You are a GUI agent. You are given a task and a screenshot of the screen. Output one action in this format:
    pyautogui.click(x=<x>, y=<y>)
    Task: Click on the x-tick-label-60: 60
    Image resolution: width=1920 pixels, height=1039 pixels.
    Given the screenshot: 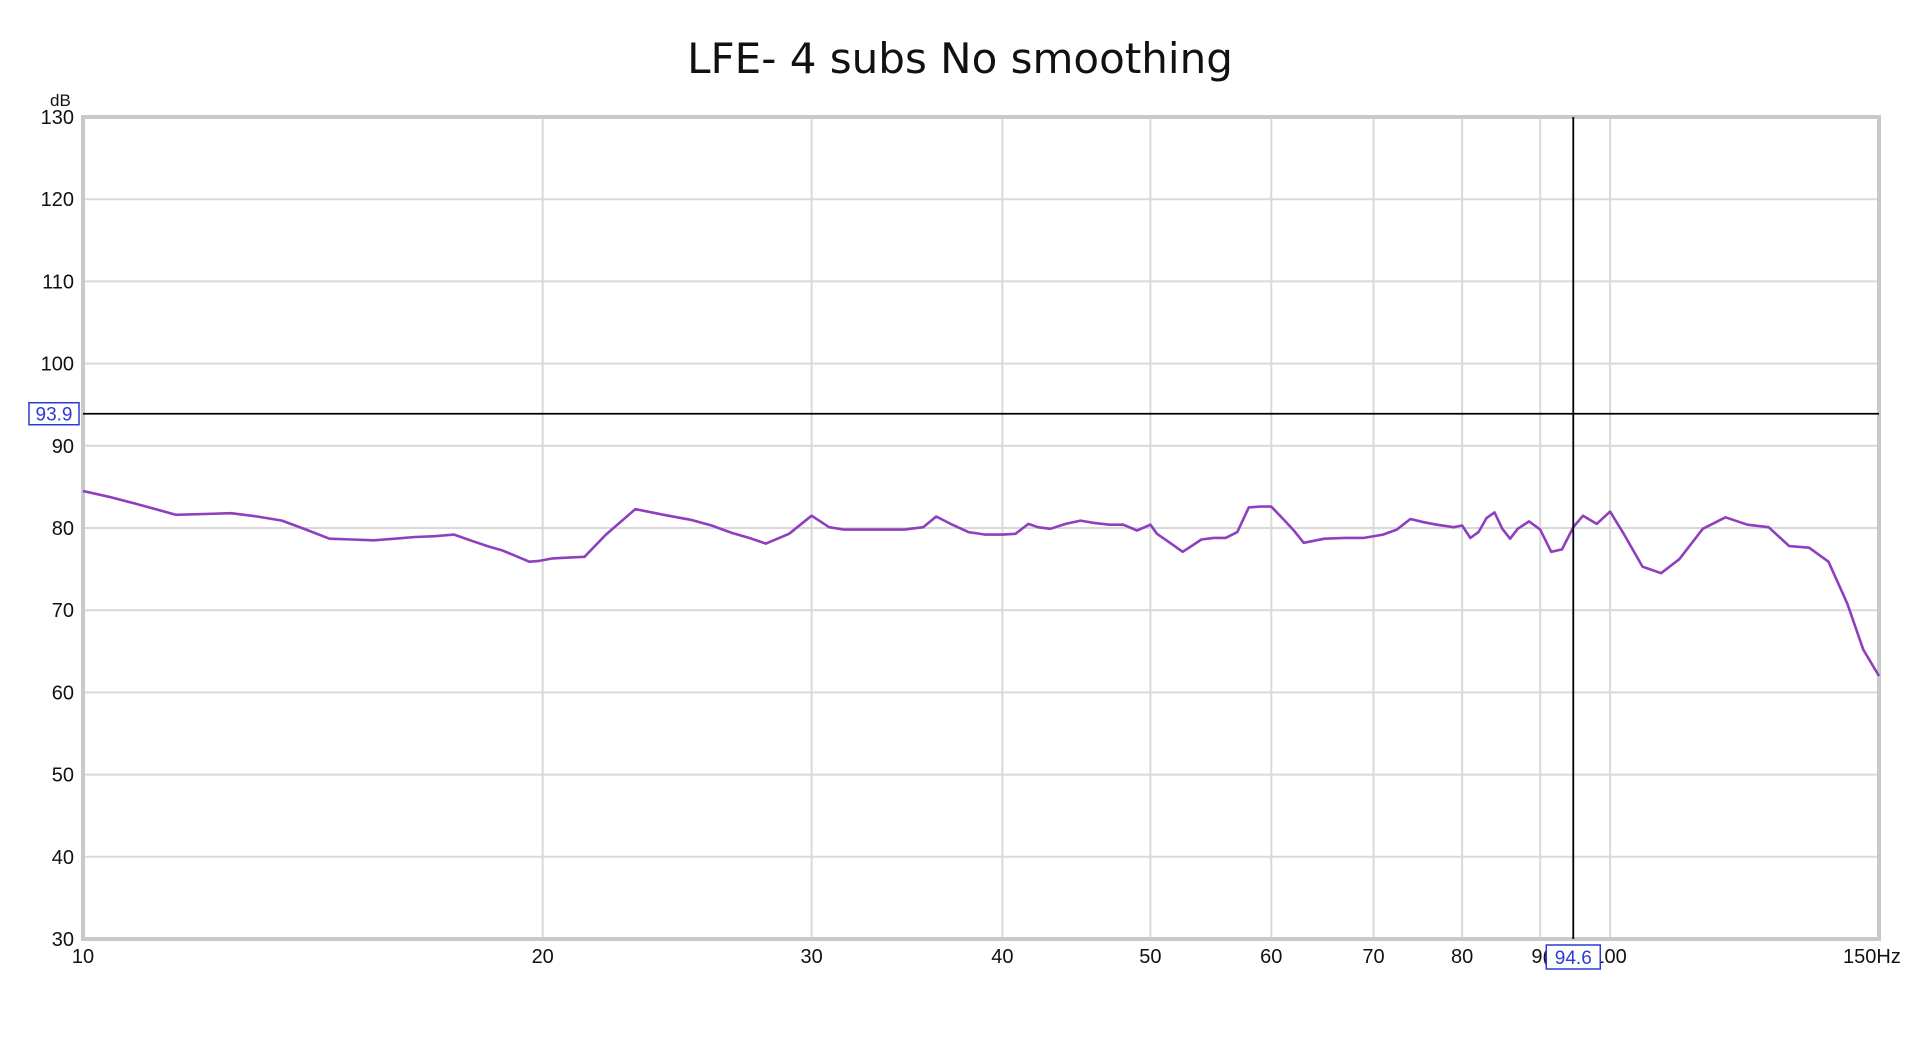 What is the action you would take?
    pyautogui.click(x=1271, y=957)
    